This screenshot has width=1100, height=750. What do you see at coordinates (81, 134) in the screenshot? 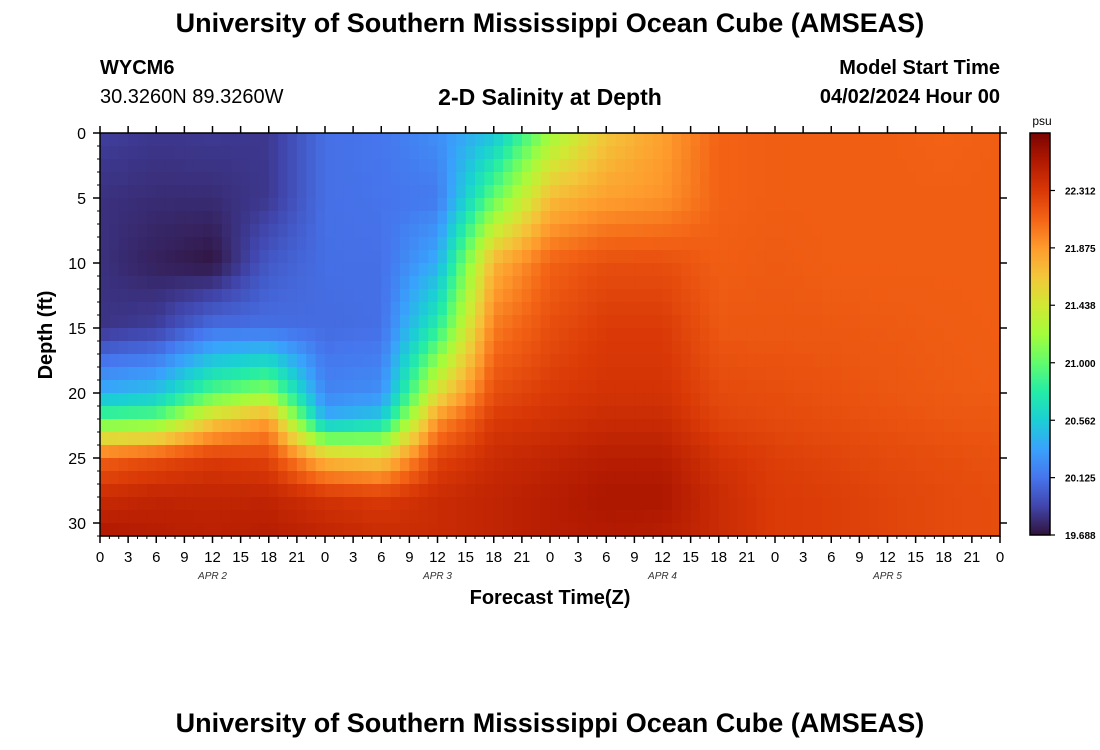
I see `y-tick-label: 0` at bounding box center [81, 134].